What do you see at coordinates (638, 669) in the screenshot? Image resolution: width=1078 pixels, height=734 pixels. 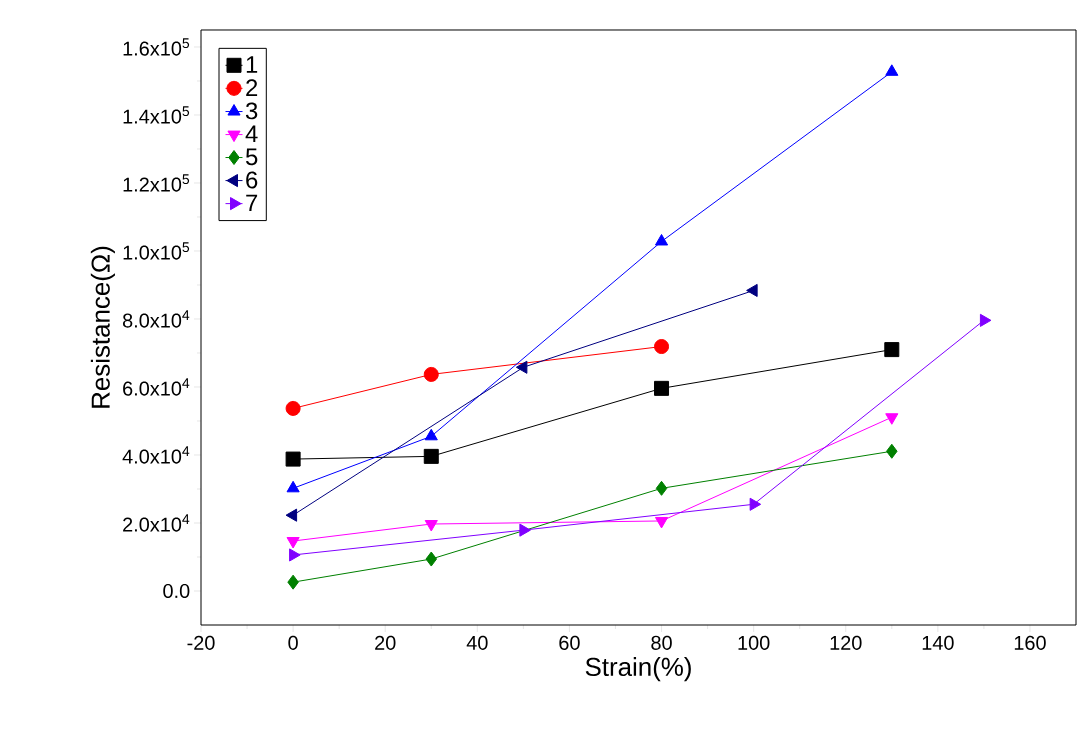 I see `x-axis-title: Strain(%)` at bounding box center [638, 669].